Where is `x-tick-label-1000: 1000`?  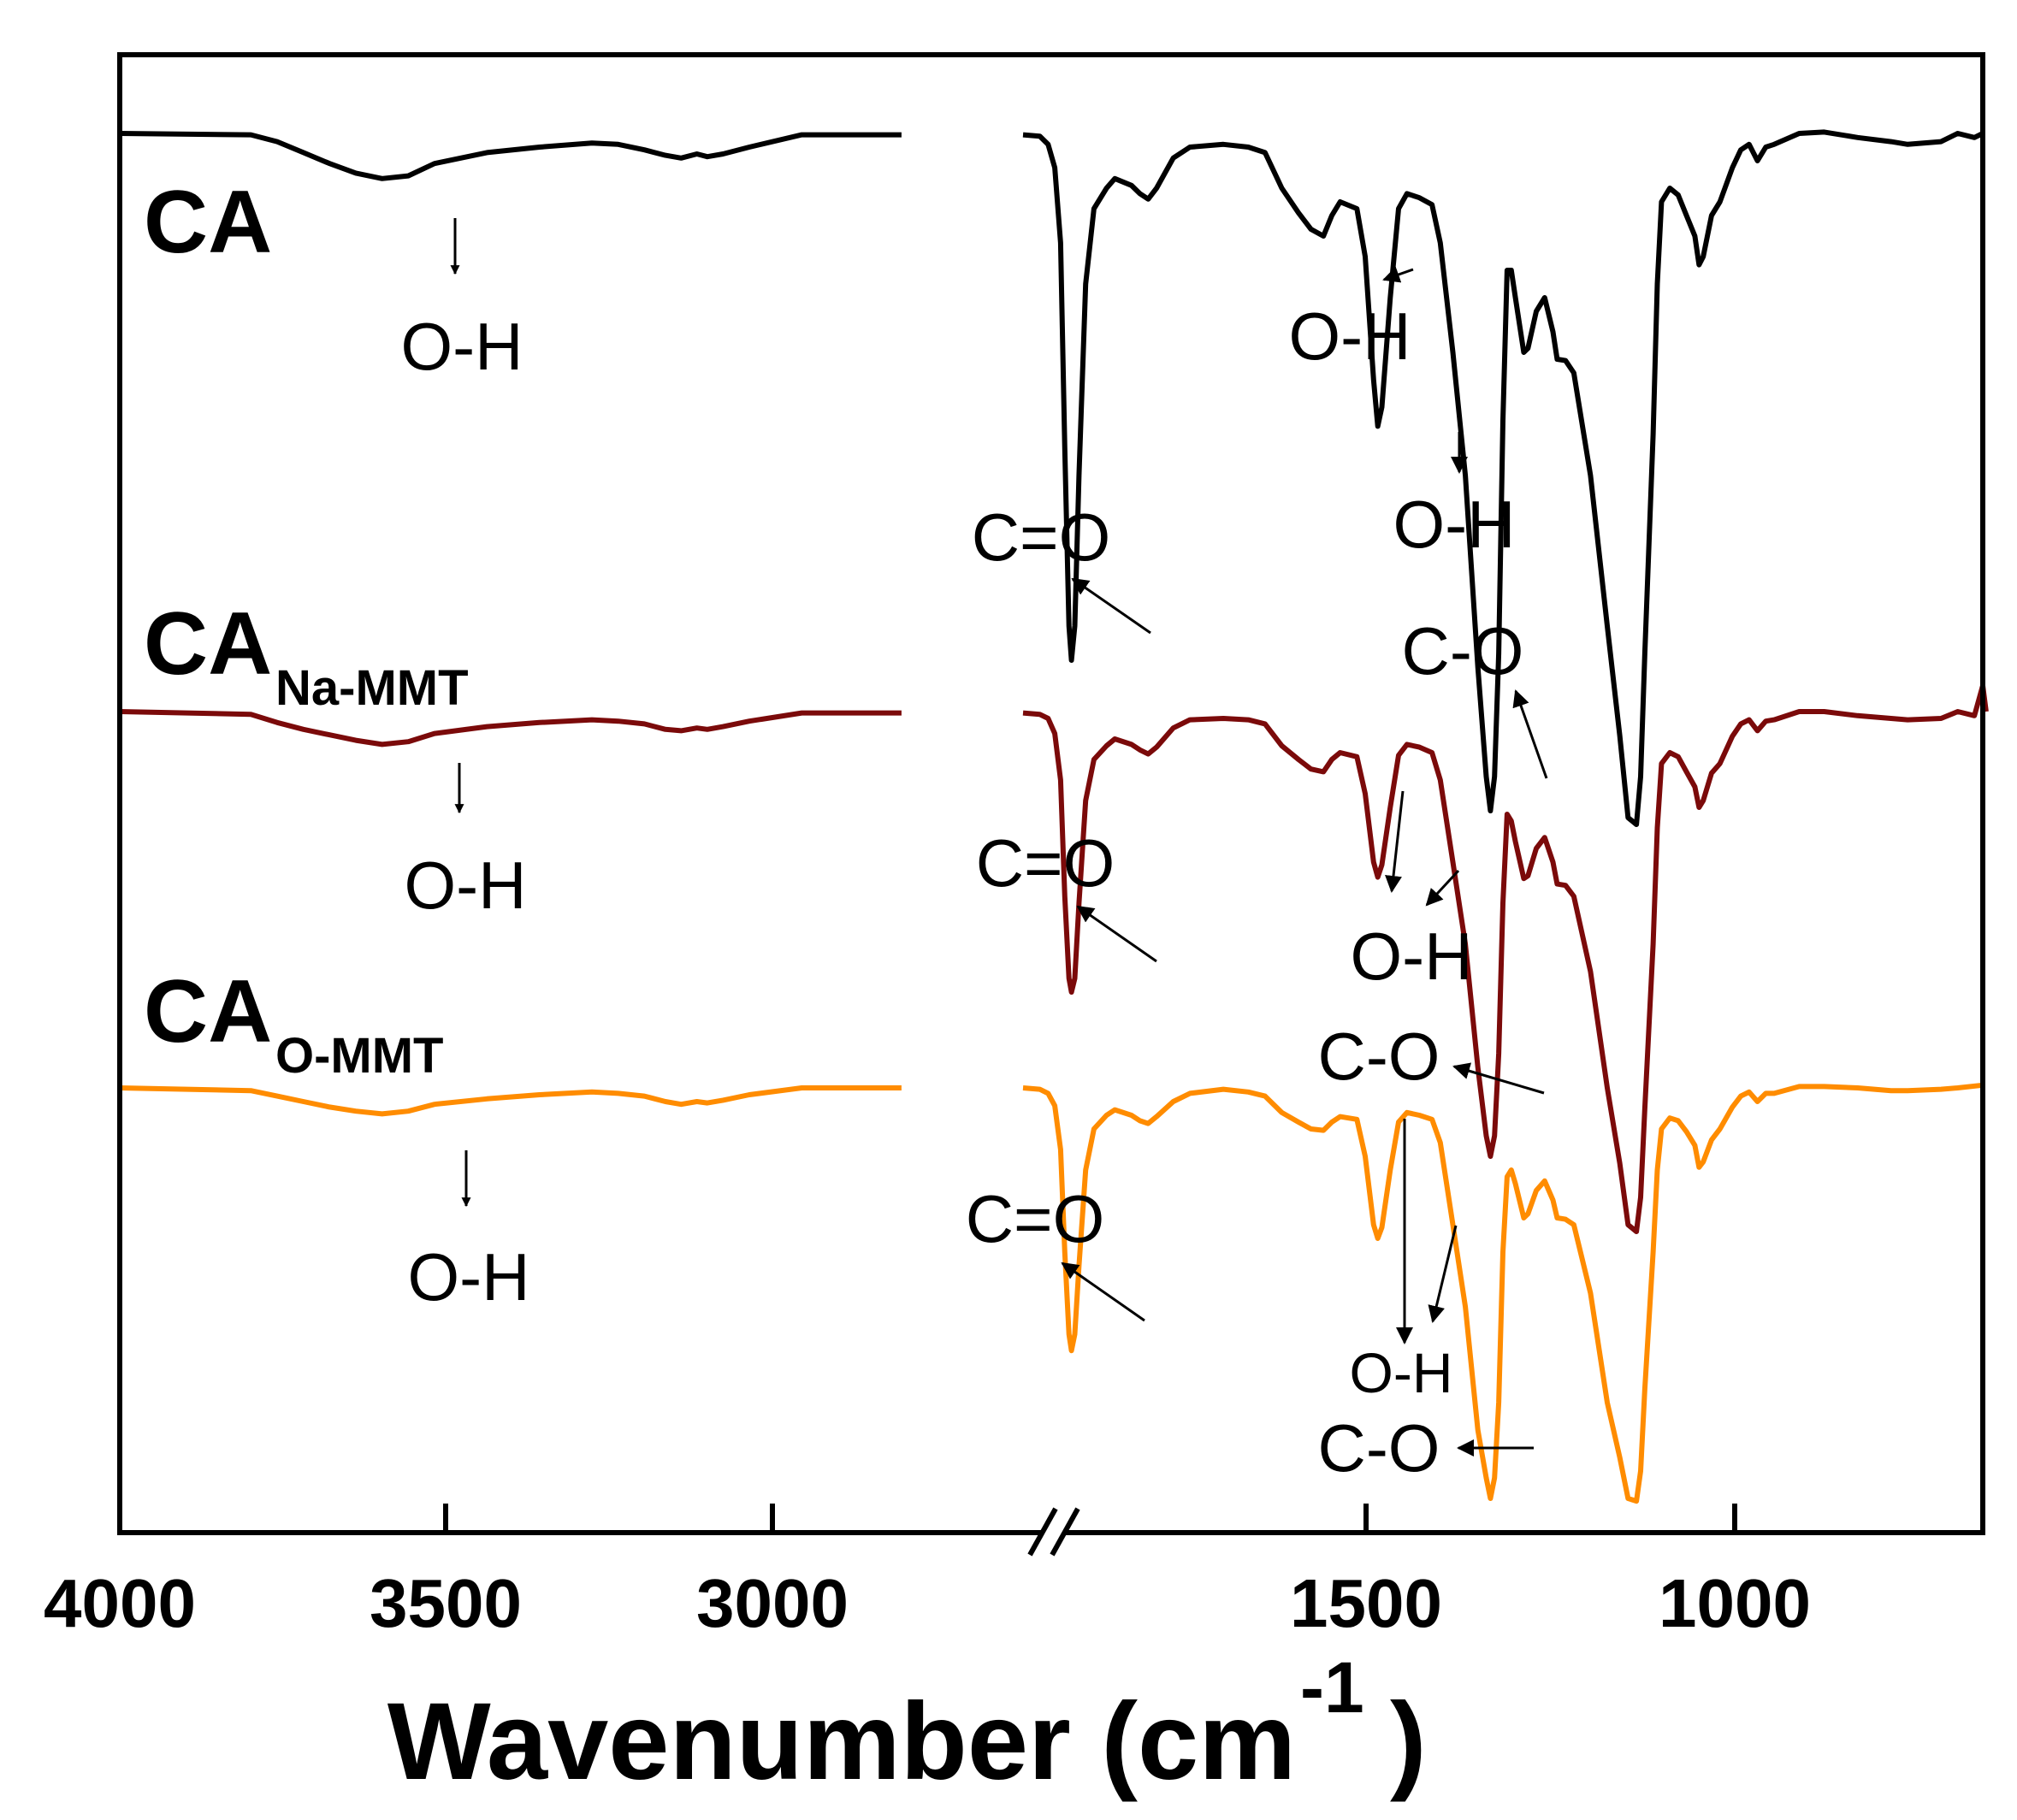 x-tick-label-1000: 1000 is located at coordinates (1735, 1603).